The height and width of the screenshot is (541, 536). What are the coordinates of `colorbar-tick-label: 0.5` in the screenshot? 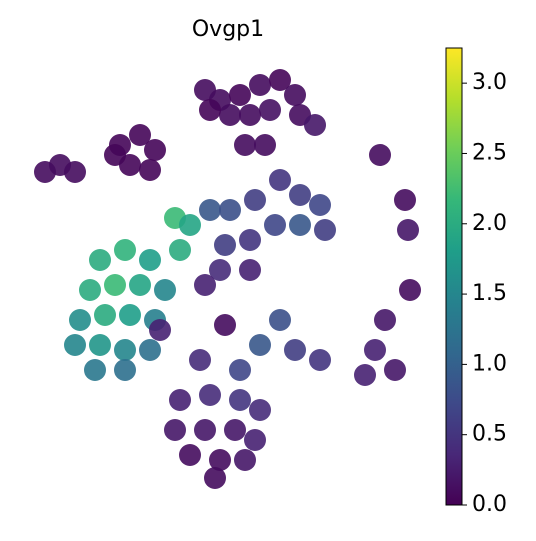 It's located at (489, 434).